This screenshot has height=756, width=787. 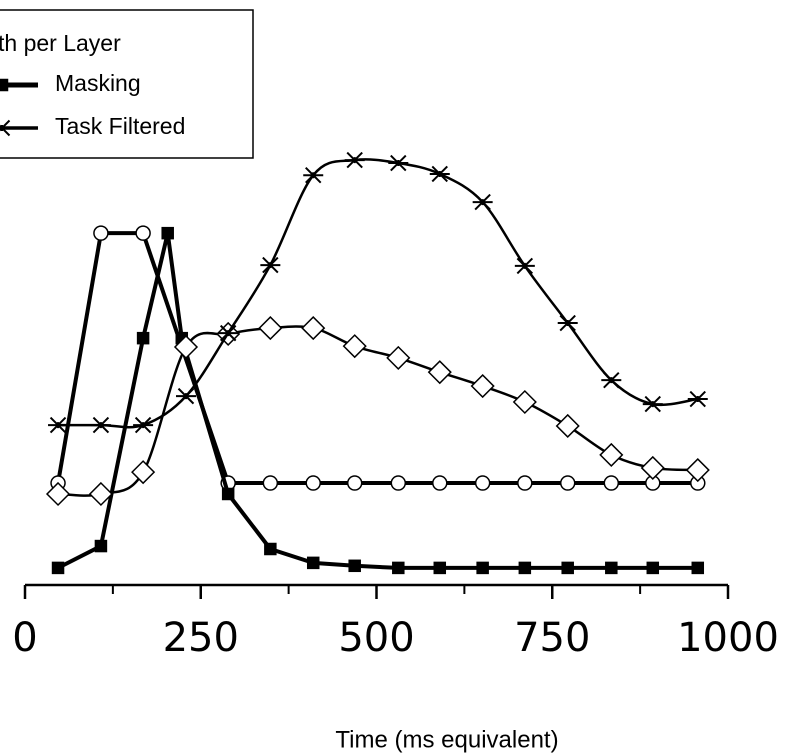 What do you see at coordinates (552, 638) in the screenshot?
I see `x-tick-label: 750` at bounding box center [552, 638].